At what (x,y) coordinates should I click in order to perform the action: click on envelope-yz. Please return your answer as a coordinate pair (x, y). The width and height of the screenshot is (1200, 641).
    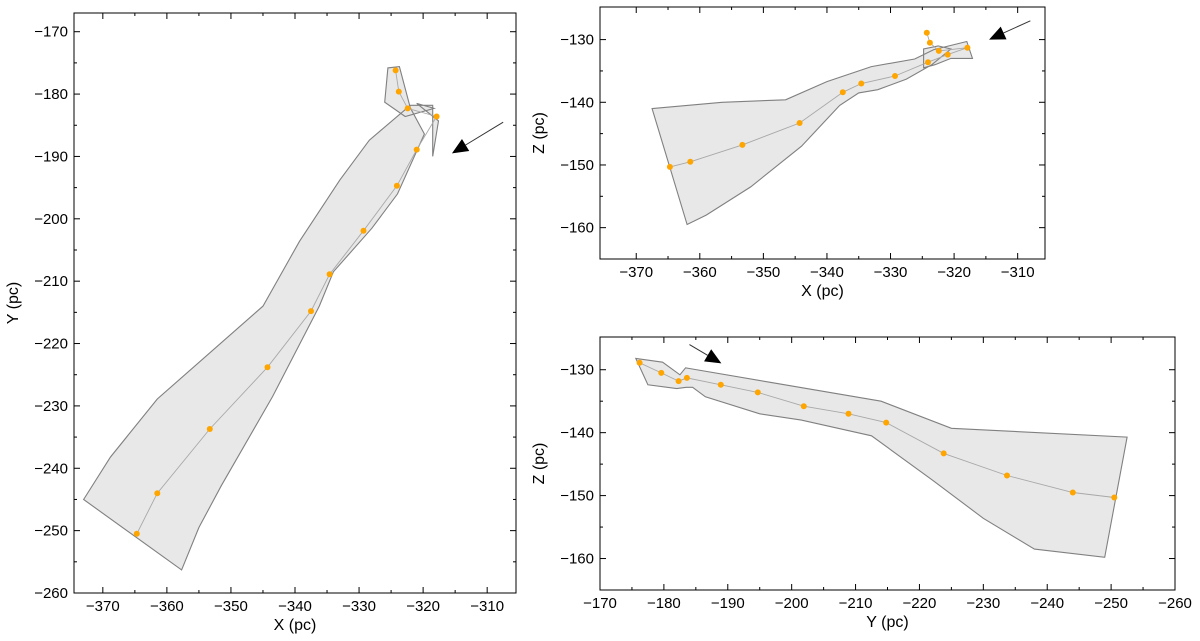
    Looking at the image, I should click on (881, 457).